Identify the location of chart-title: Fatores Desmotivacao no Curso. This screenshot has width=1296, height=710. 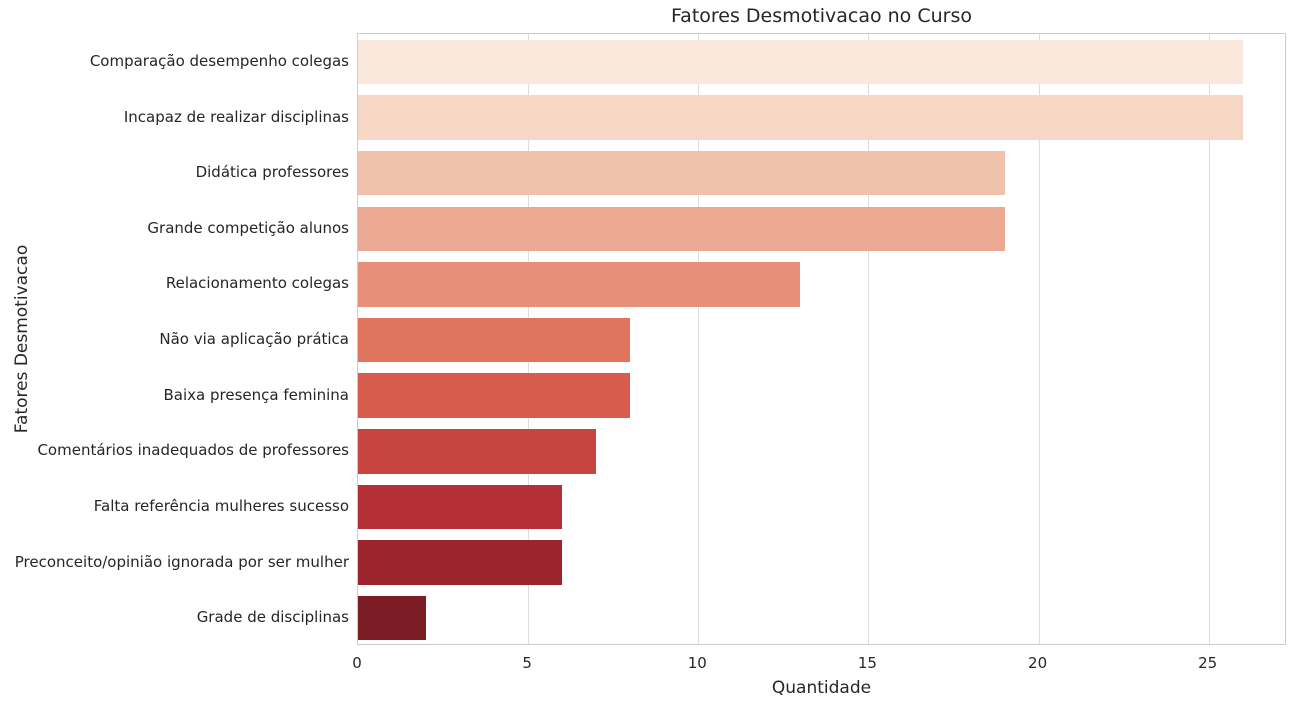
(821, 16).